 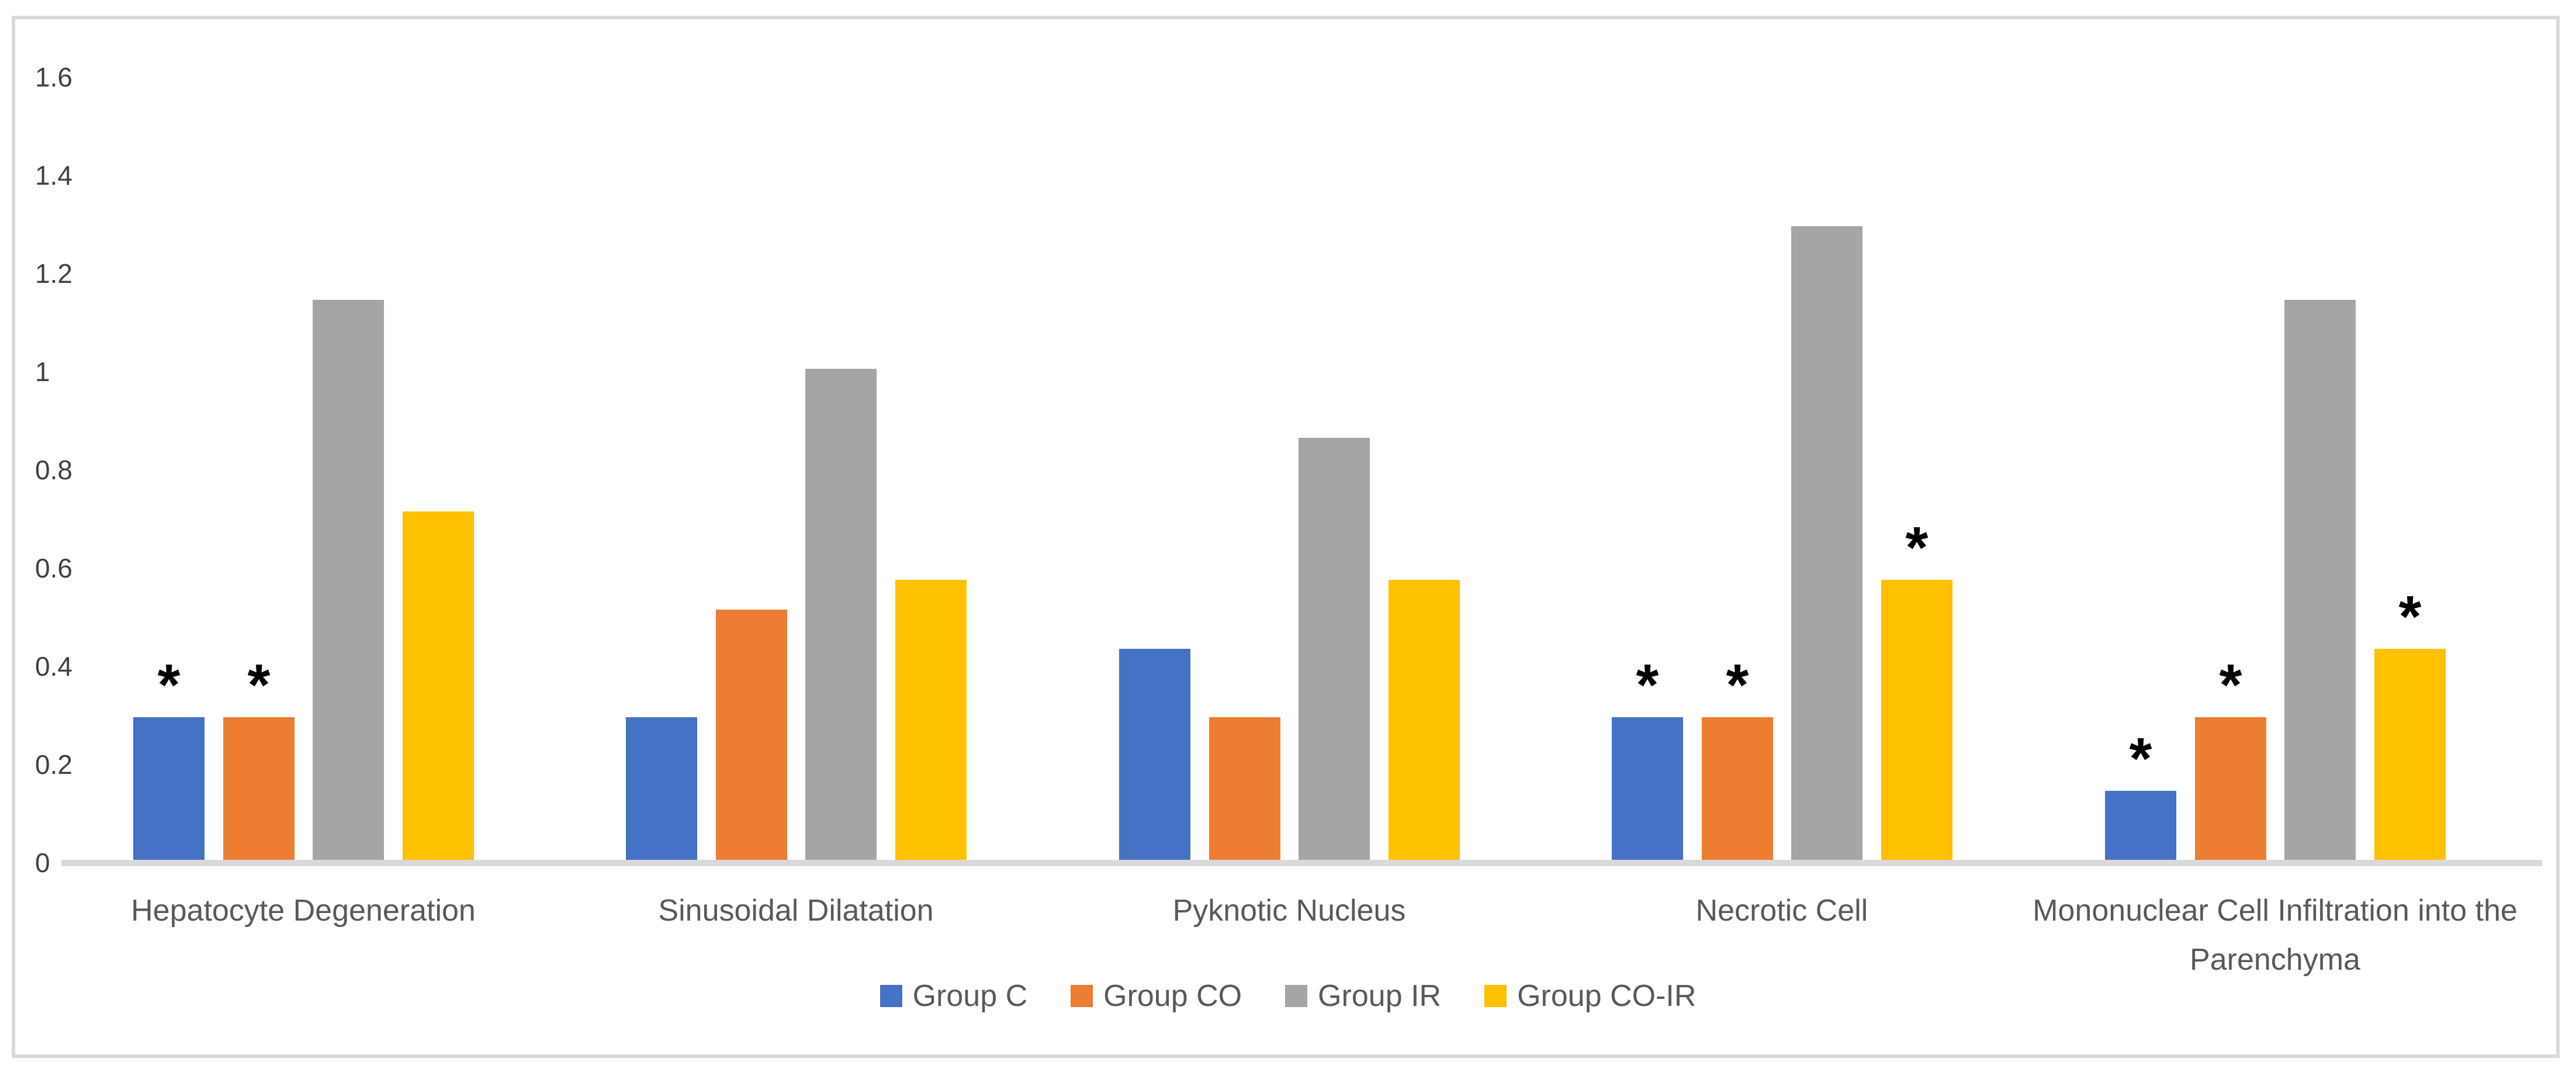 I want to click on bar-group-c-necrotic-cell, so click(x=1647, y=788).